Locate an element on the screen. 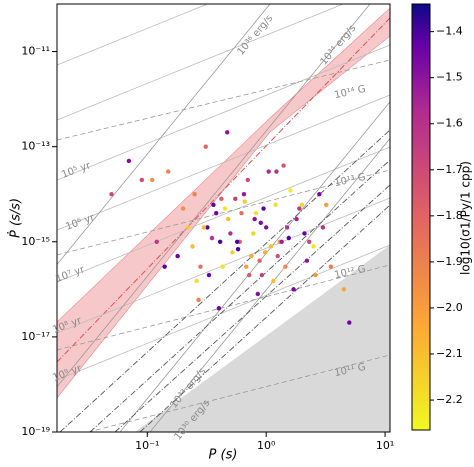 This screenshot has height=467, width=474. curve-label: 10⁷ yr is located at coordinates (70, 274).